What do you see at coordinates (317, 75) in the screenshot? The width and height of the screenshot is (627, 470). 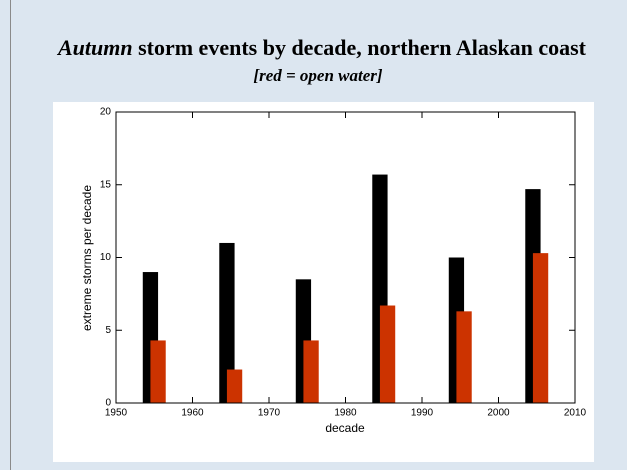 I see `chart-subtitle: [red = open water]` at bounding box center [317, 75].